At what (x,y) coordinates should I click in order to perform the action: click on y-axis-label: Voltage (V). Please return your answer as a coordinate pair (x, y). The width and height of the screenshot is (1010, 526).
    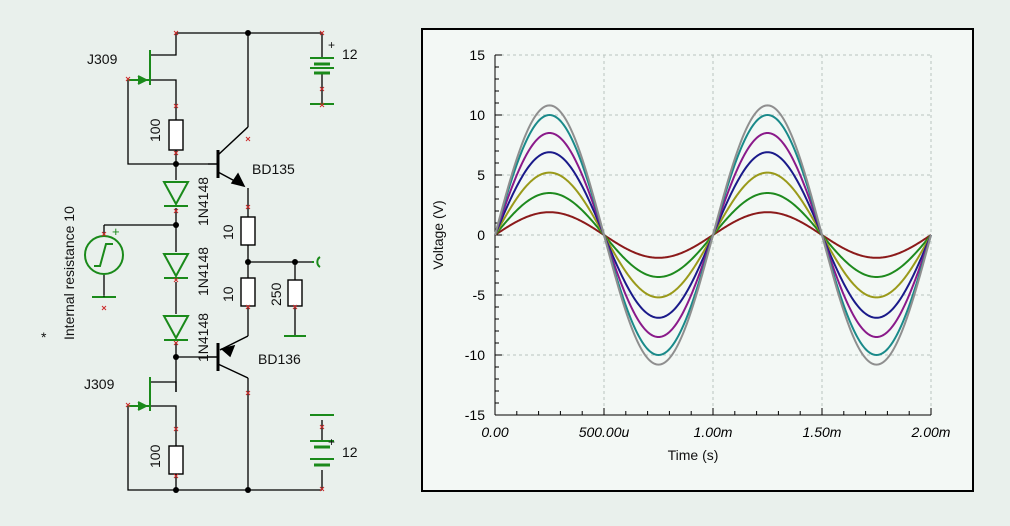
    Looking at the image, I should click on (438, 234).